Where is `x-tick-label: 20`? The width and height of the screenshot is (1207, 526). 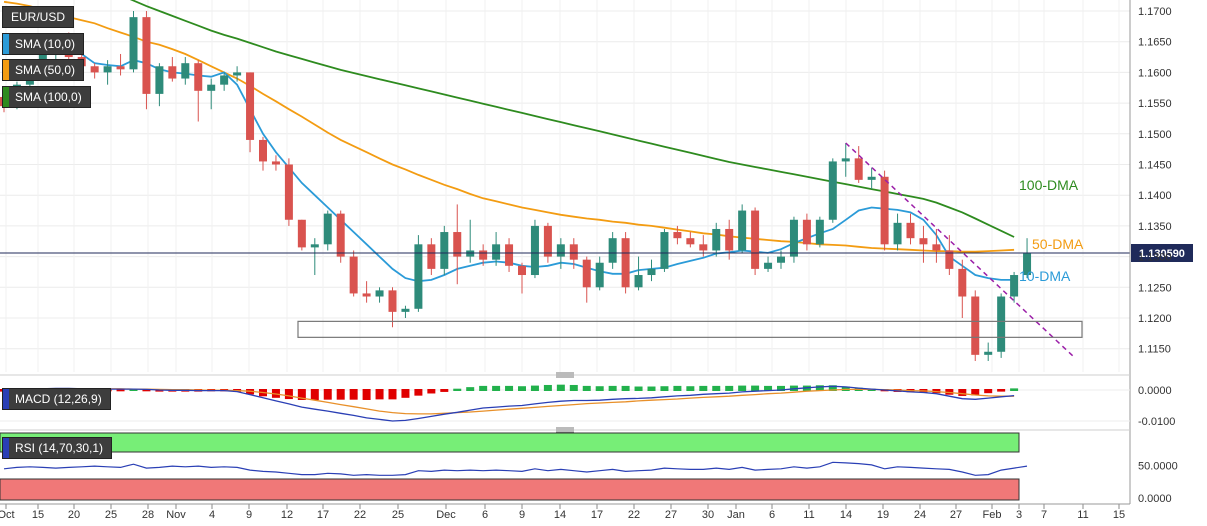 x-tick-label: 20 is located at coordinates (74, 515).